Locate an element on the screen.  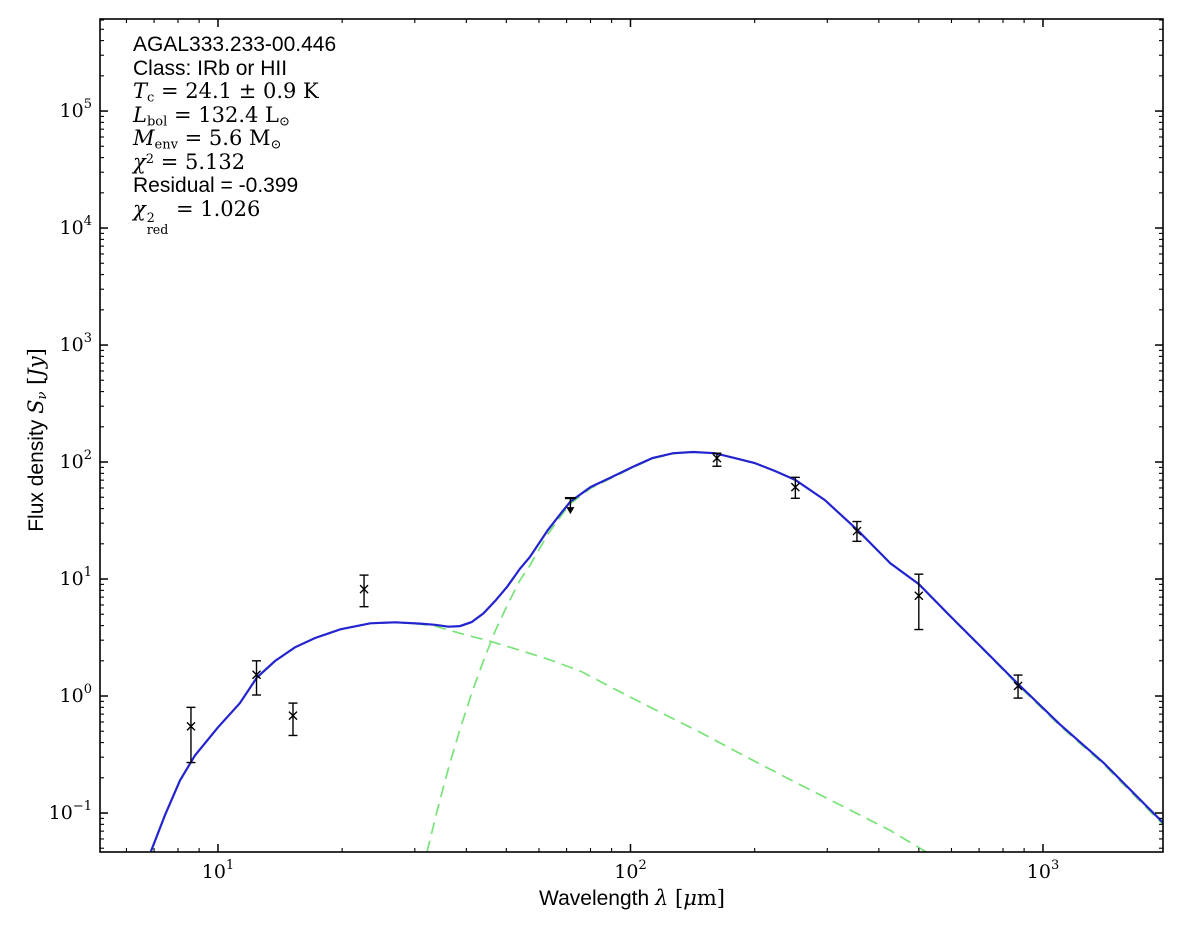
x-tick-label: 10¹ is located at coordinates (218, 870).